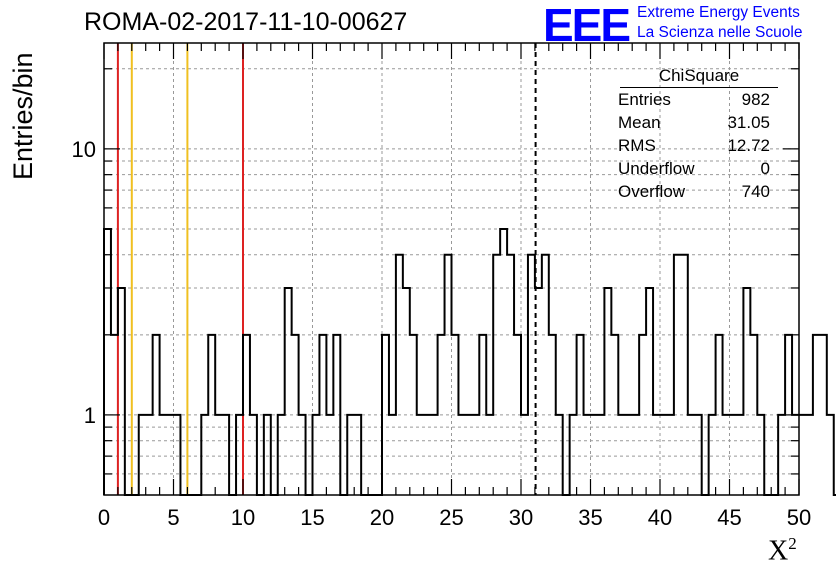 The image size is (836, 572). Describe the element at coordinates (639, 122) in the screenshot. I see `stat-label: Mean` at that location.